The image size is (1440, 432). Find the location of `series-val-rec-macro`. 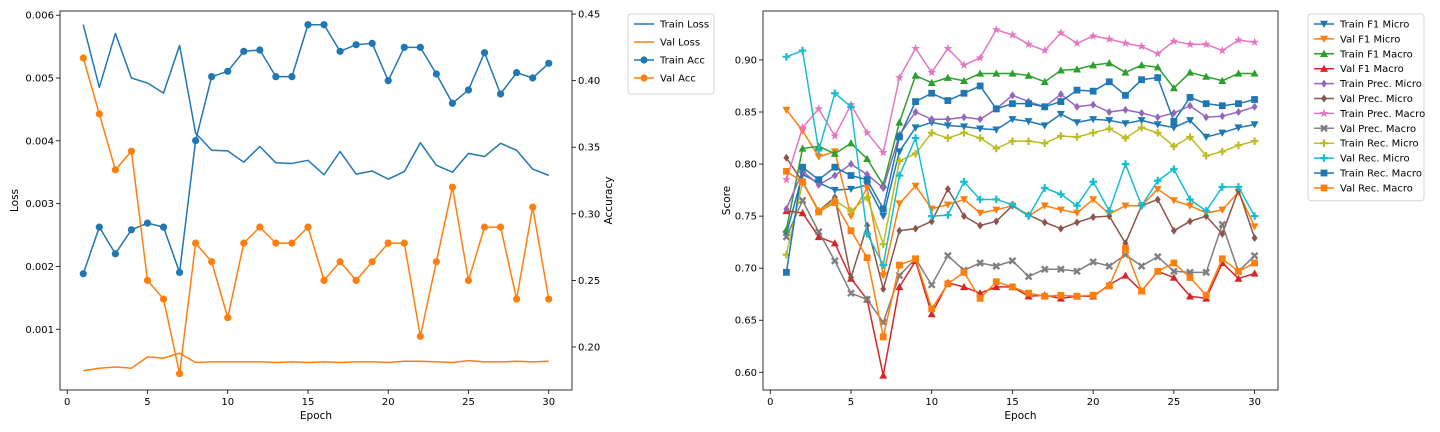

series-val-rec-macro is located at coordinates (1020, 254).